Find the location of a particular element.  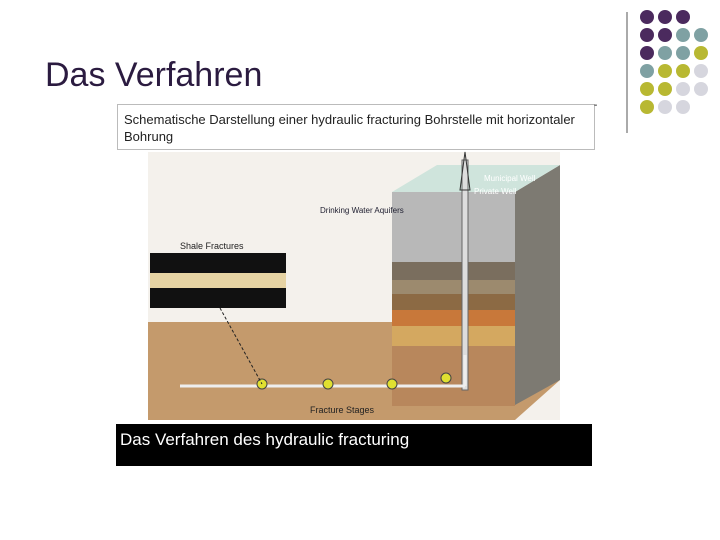

dot-grid is located at coordinates (674, 62).